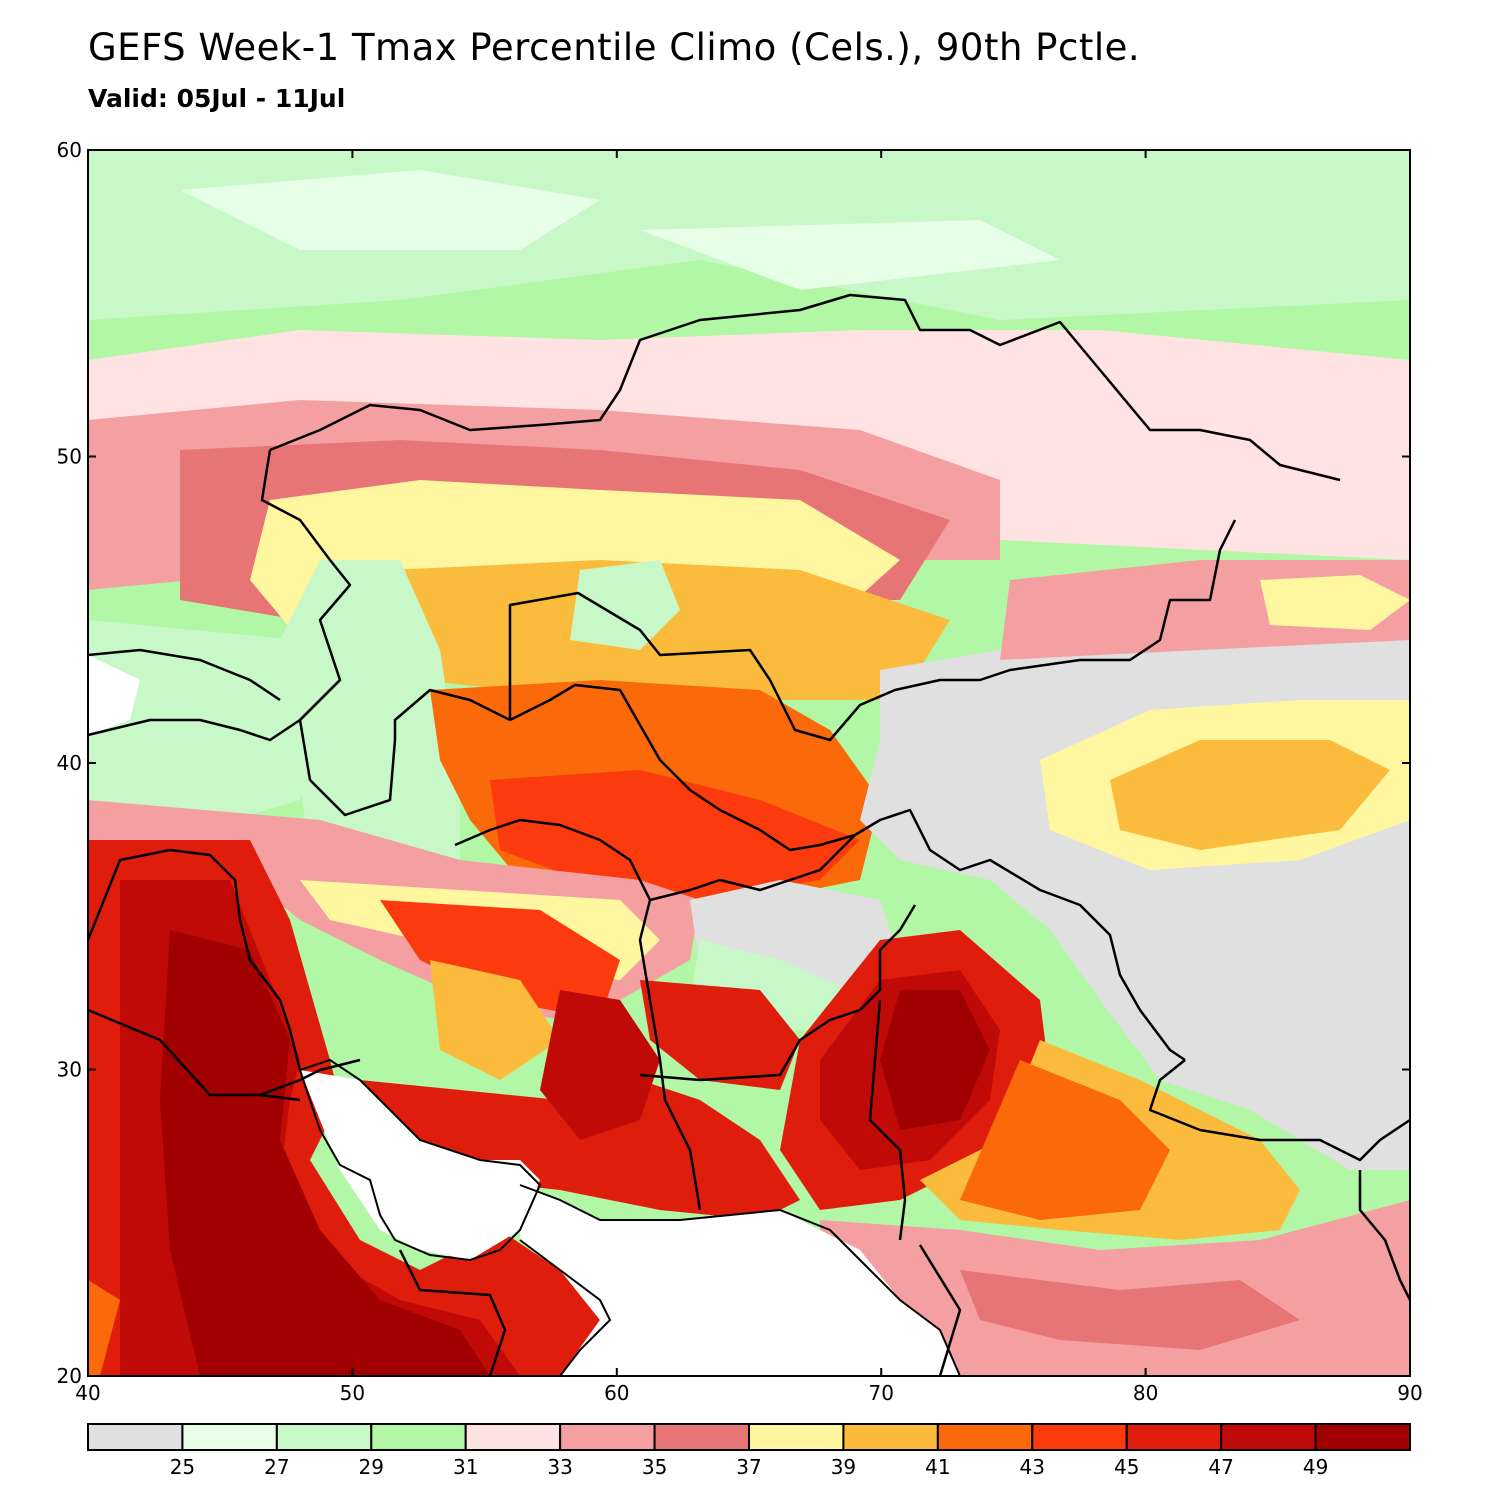  What do you see at coordinates (1126, 1467) in the screenshot?
I see `colorbar-label: 45` at bounding box center [1126, 1467].